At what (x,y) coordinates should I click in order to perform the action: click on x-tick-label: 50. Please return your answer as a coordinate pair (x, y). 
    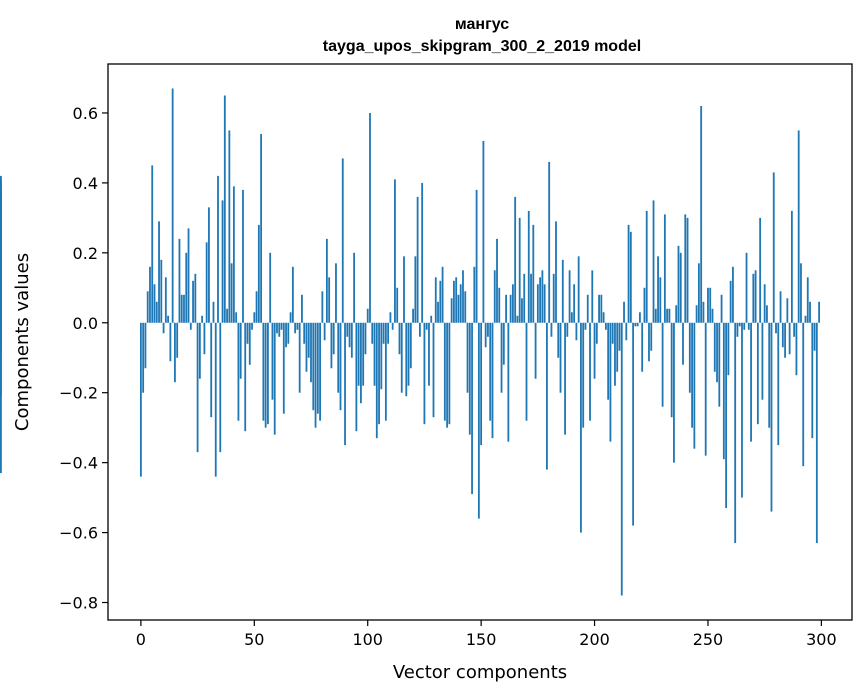
    Looking at the image, I should click on (254, 639).